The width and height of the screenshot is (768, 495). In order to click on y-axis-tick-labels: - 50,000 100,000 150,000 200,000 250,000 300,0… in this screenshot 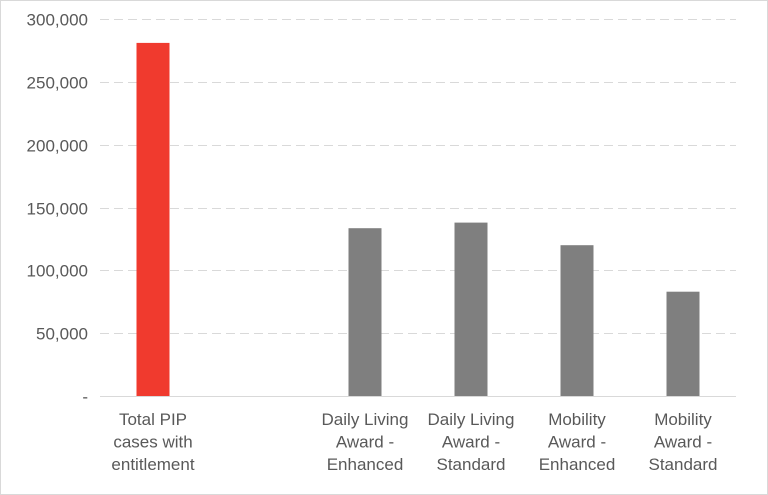, I will do `click(57, 209)`.